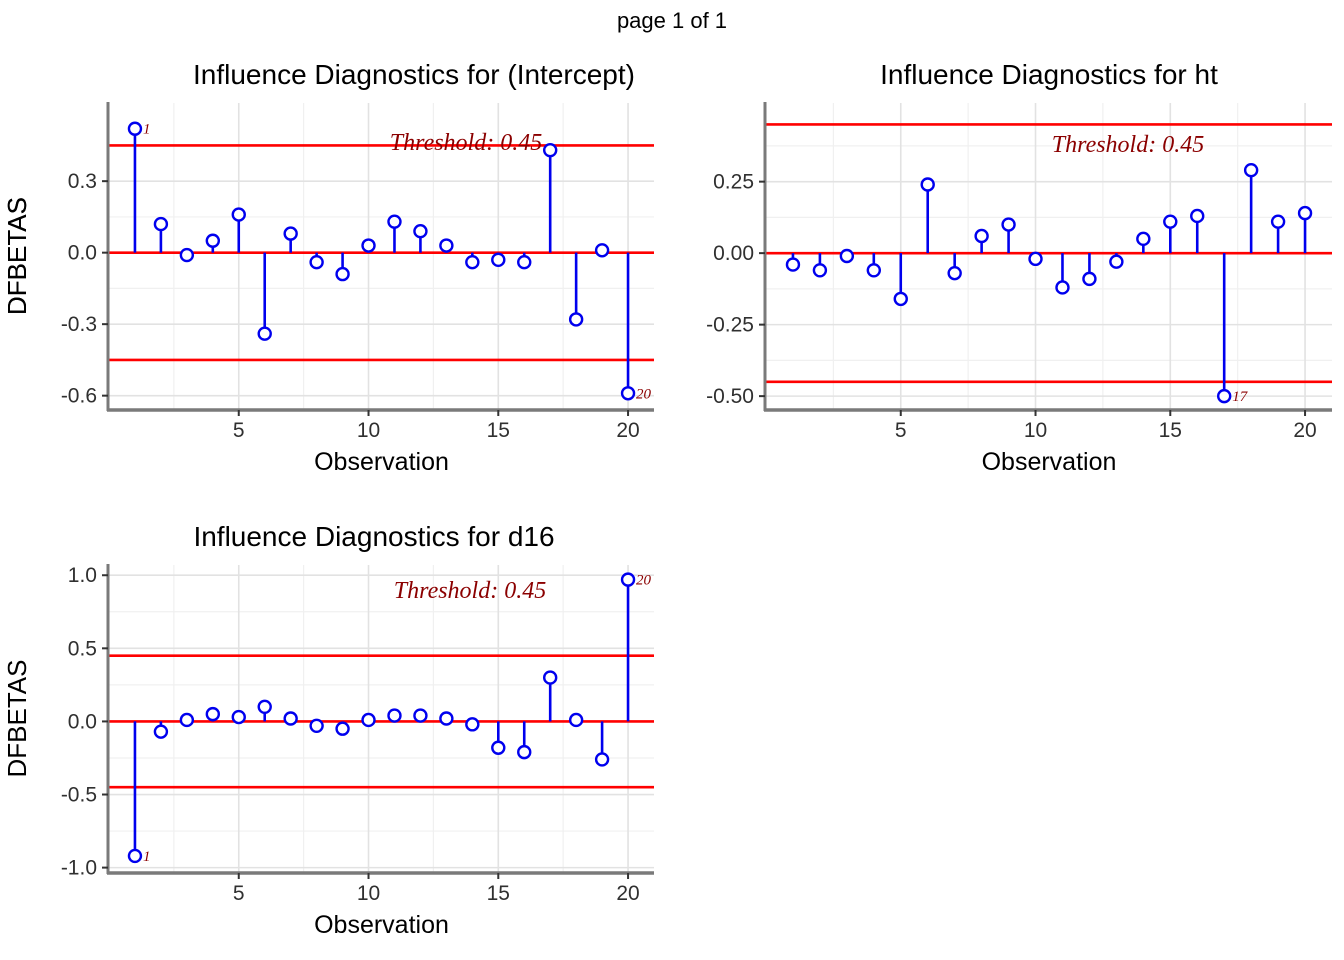  I want to click on y-tick-labels: 0.25 0.00 -0.25 -0.50, so click(730, 289).